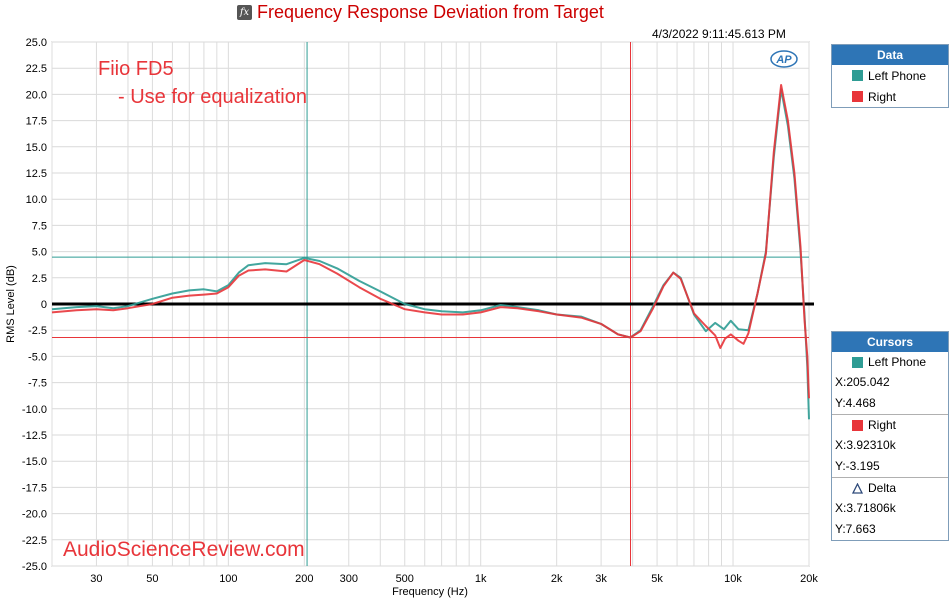 This screenshot has width=952, height=600. Describe the element at coordinates (897, 75) in the screenshot. I see `legend-label-left-phone: Left Phone` at that location.